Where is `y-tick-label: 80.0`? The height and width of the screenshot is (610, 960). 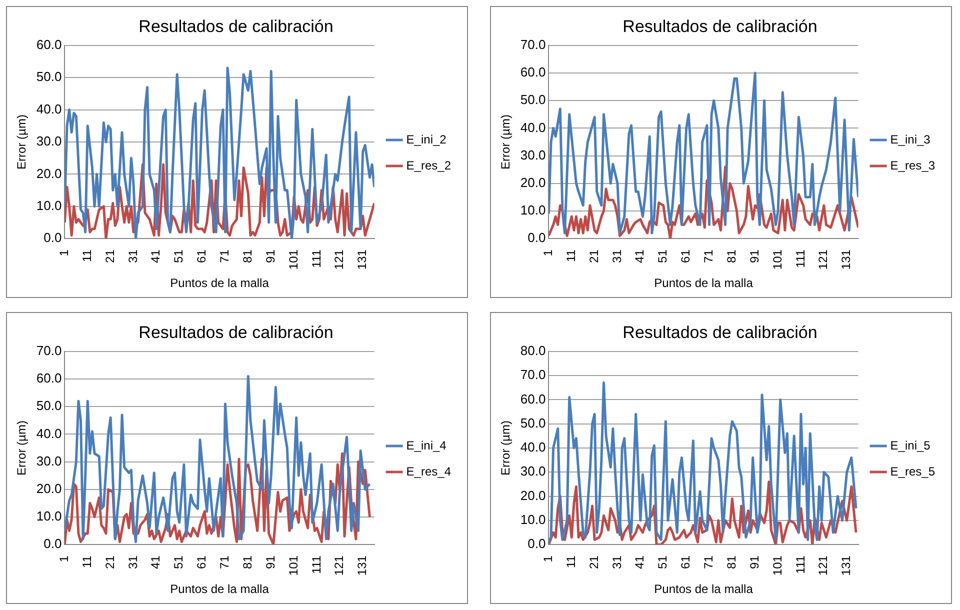 y-tick-label: 80.0 is located at coordinates (533, 350).